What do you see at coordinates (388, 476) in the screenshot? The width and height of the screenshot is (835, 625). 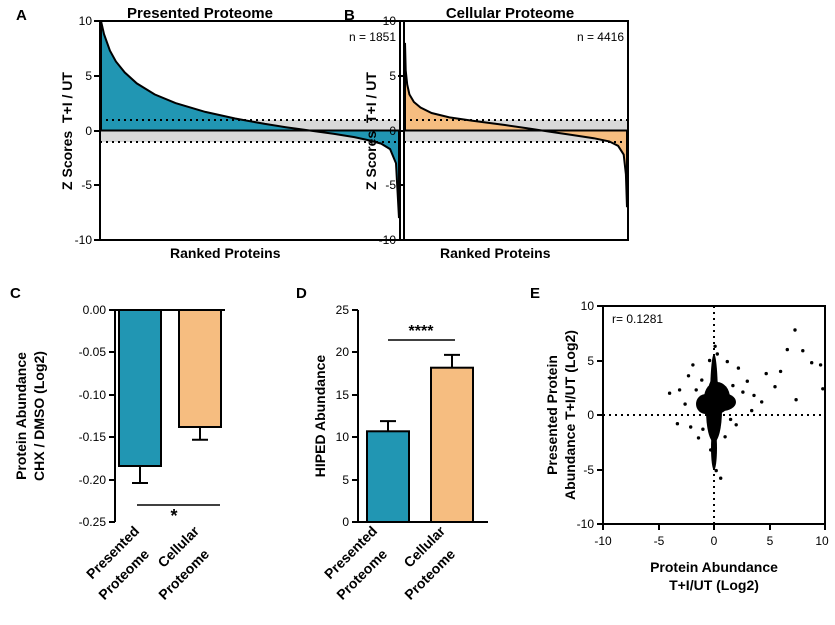 I see `panel-d-bar-presented` at bounding box center [388, 476].